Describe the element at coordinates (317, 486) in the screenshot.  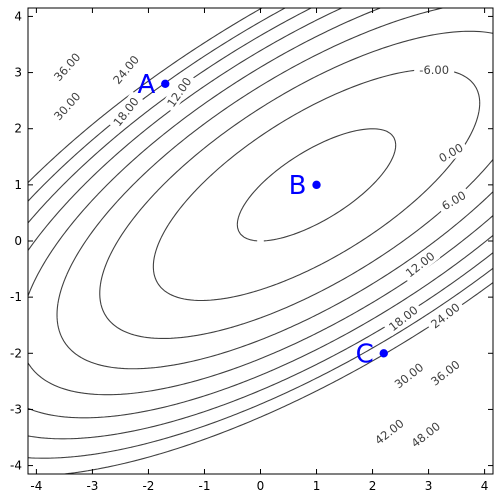
I see `x-tick-label: 1` at that location.